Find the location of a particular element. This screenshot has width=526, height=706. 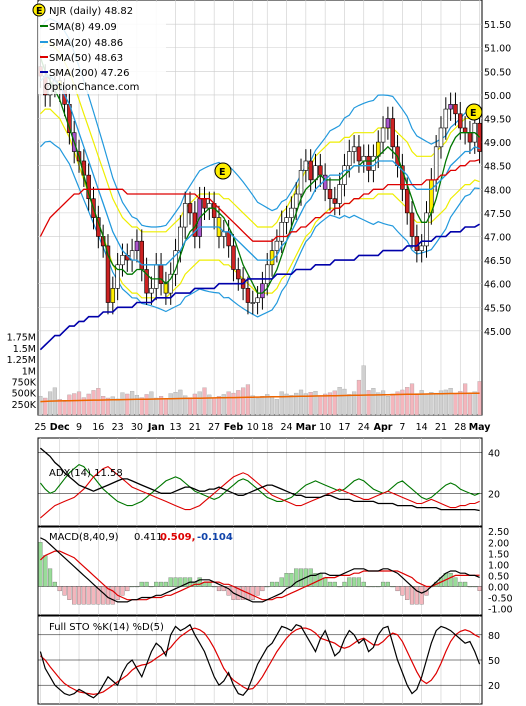

macd-line is located at coordinates (260, 570).